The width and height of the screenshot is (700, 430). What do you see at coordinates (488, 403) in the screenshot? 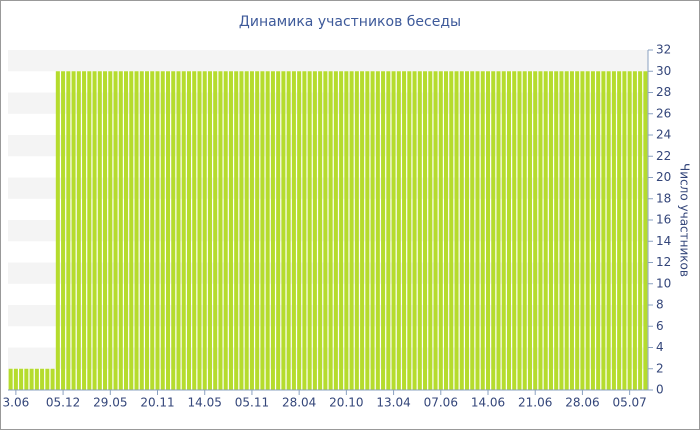
I see `x-tick-label: 14.06` at bounding box center [488, 403].